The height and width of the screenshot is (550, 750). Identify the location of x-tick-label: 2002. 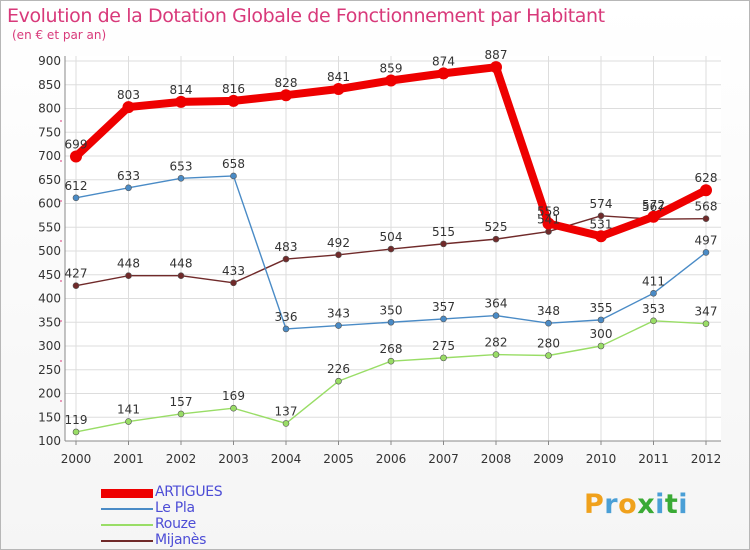
(181, 459).